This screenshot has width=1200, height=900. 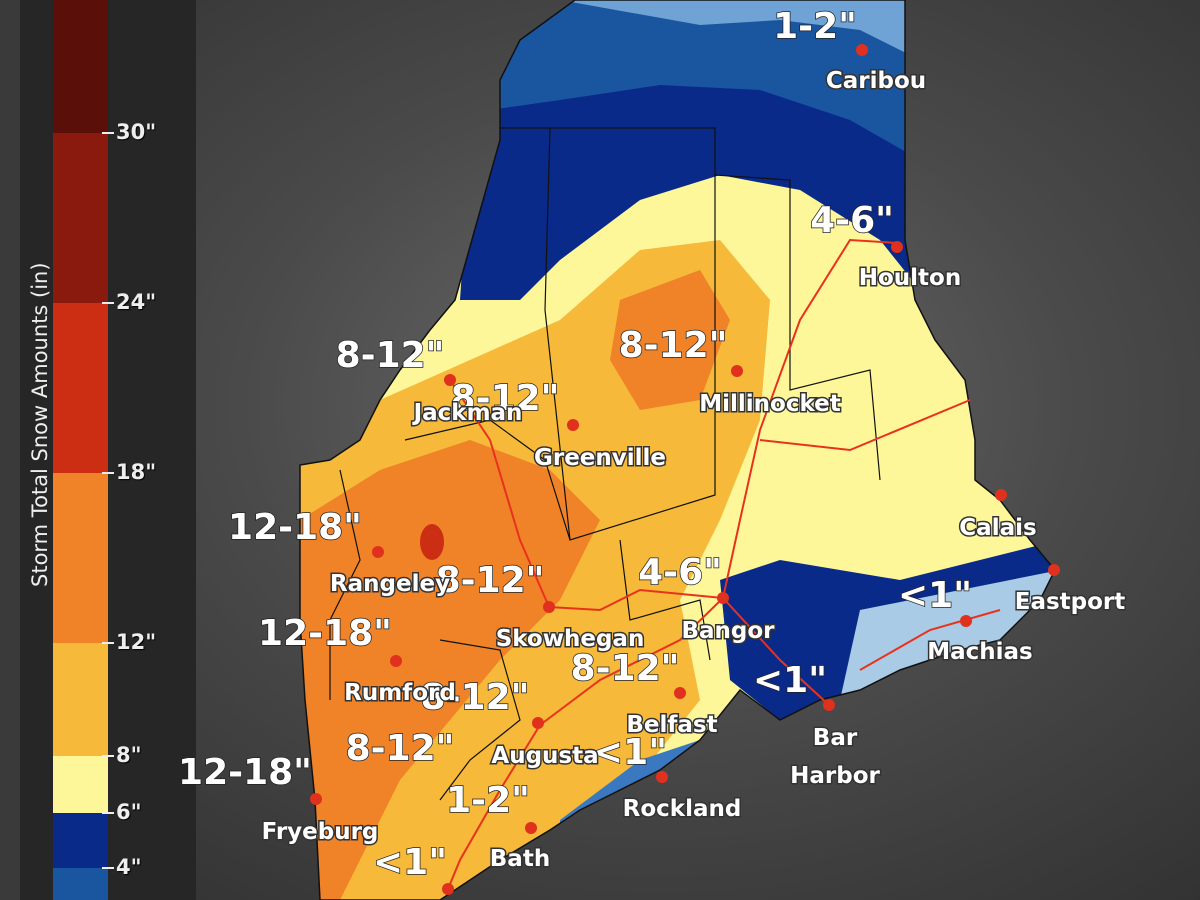 I want to click on city-label: Millinocket, so click(x=770, y=404).